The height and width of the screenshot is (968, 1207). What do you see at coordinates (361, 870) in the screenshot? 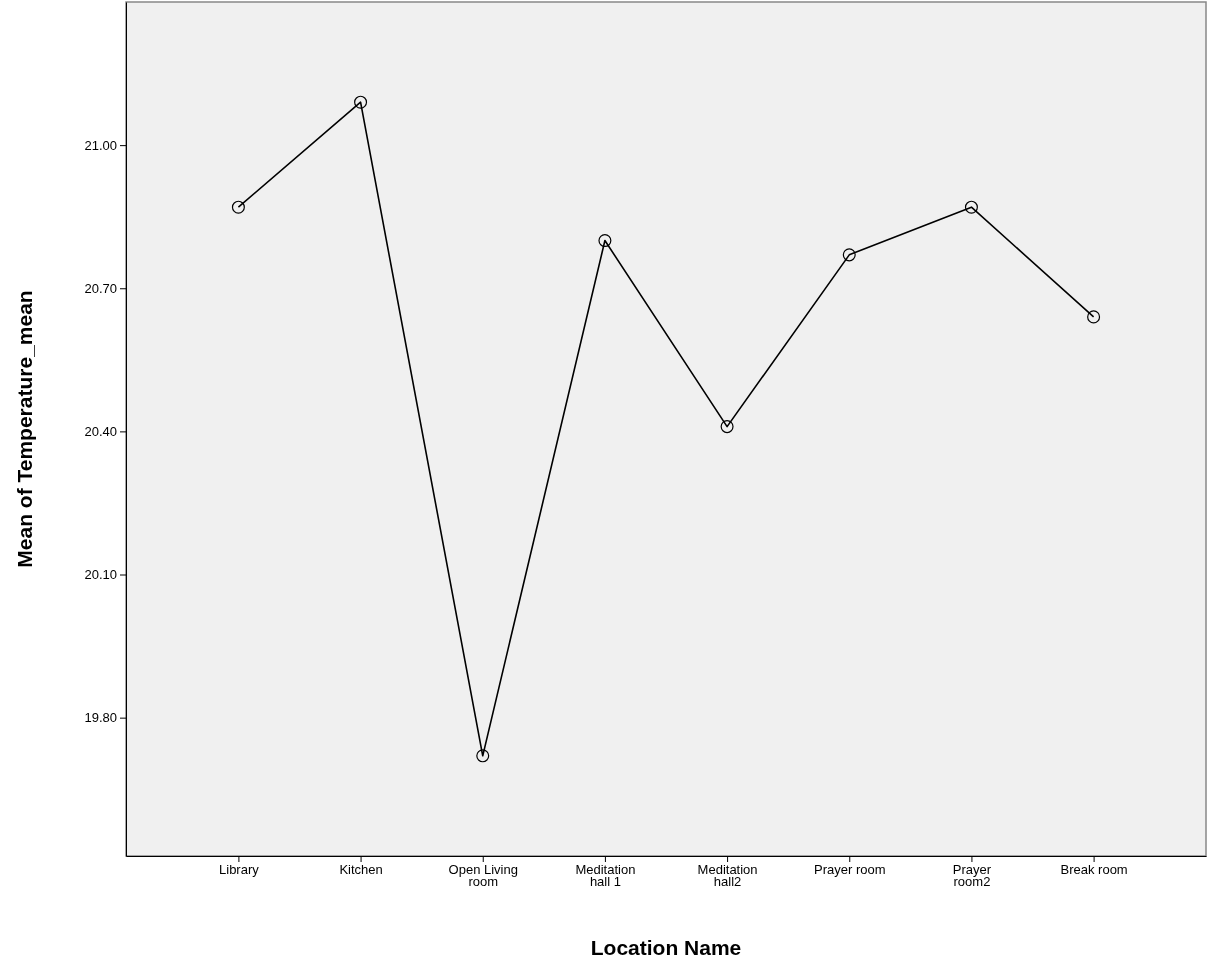
I see `x-tick-label: Kitchen` at bounding box center [361, 870].